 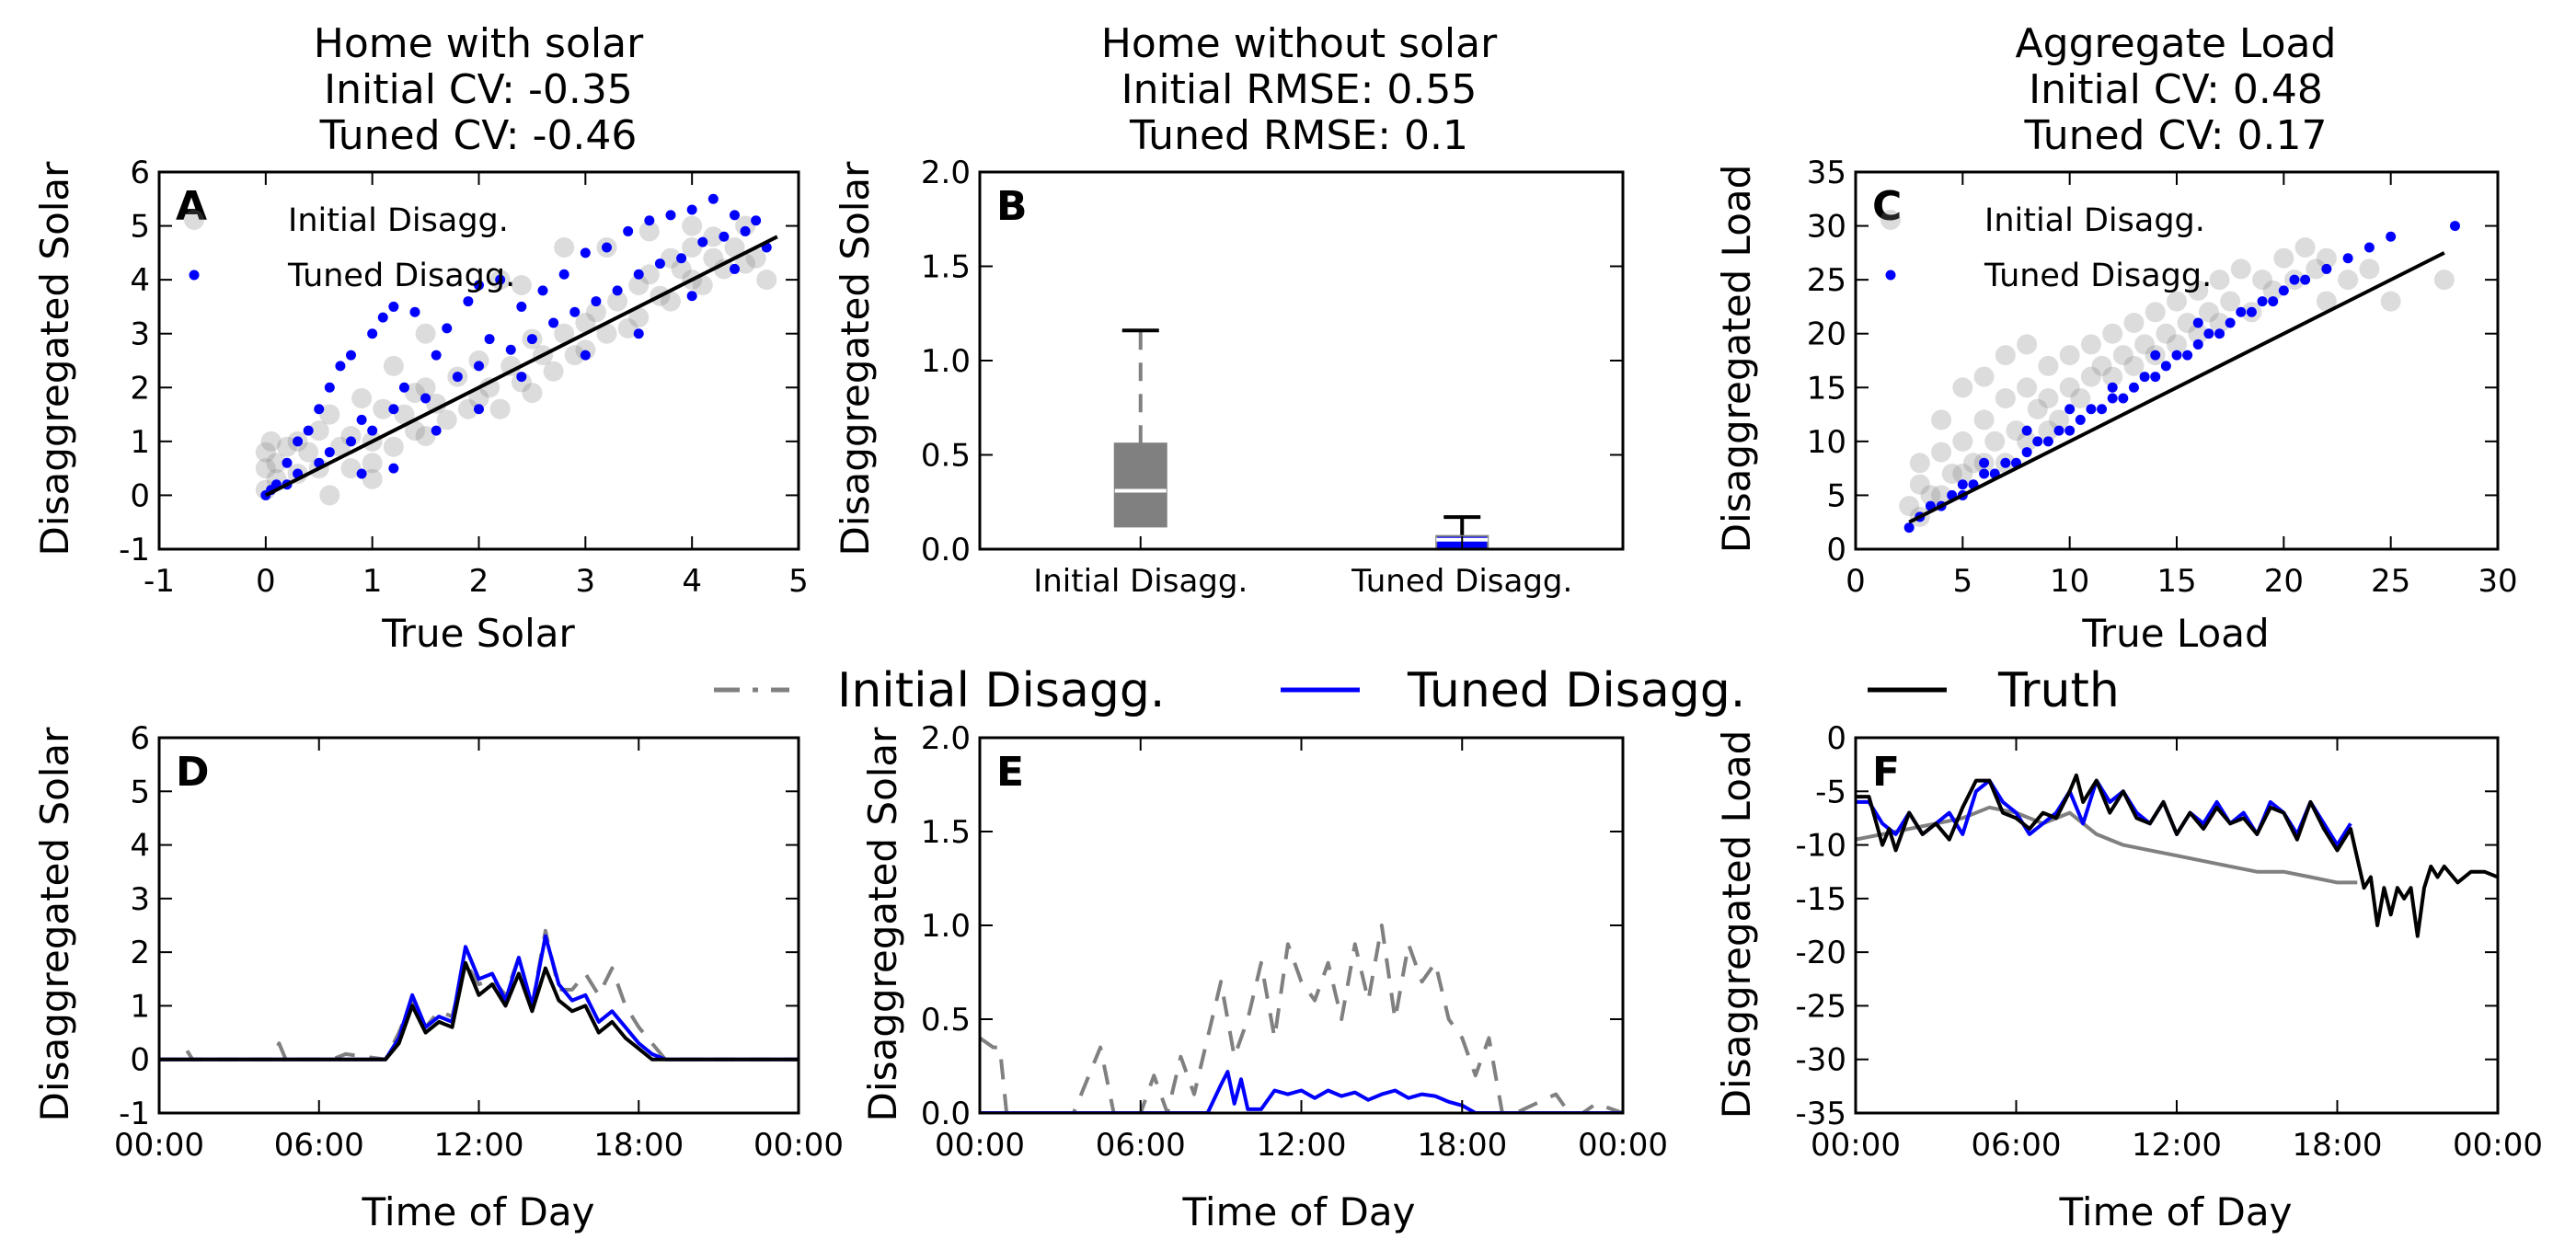 What do you see at coordinates (980, 1145) in the screenshot?
I see `panel-e-xtick-label: 00:00` at bounding box center [980, 1145].